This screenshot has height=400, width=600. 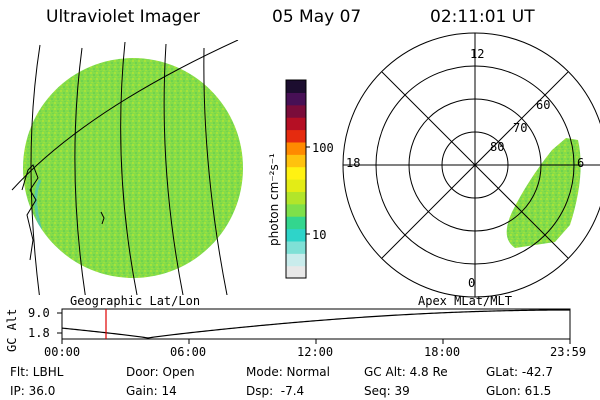 What do you see at coordinates (406, 372) in the screenshot?
I see `gc-alt-info: GC Alt: 4.8 Re` at bounding box center [406, 372].